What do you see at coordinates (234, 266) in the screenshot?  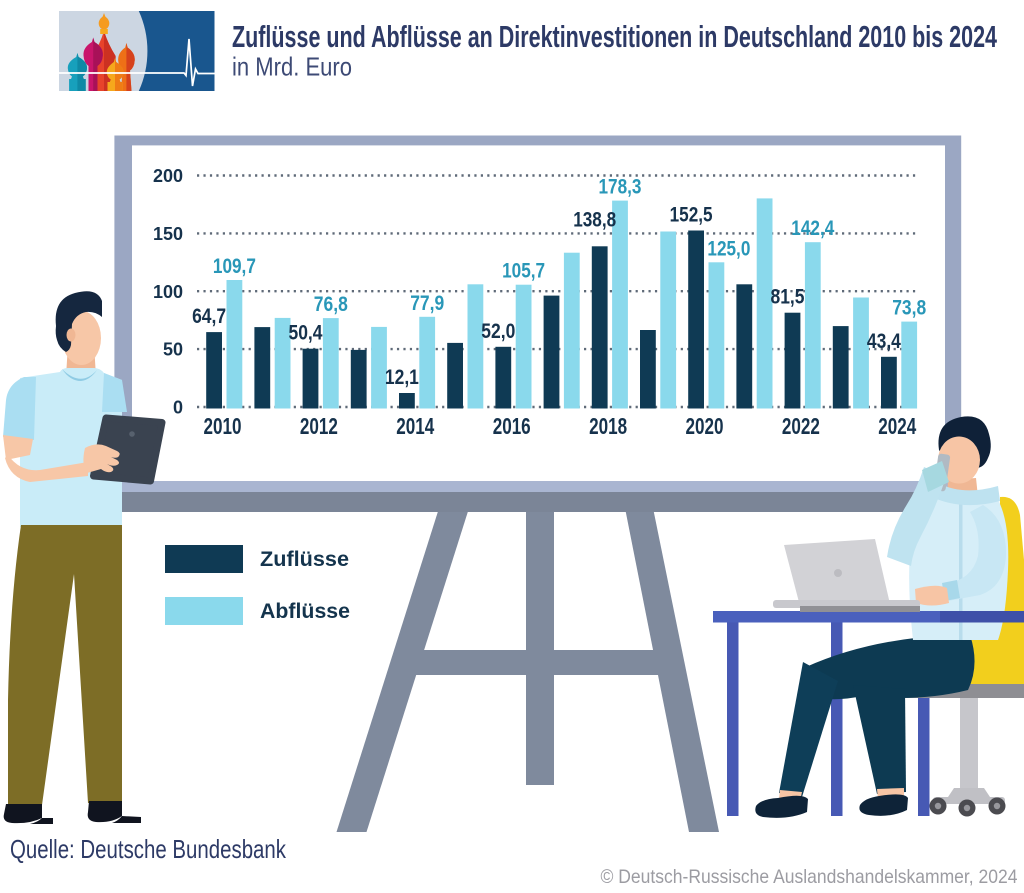 I see `svg-text: 109,7` at bounding box center [234, 266].